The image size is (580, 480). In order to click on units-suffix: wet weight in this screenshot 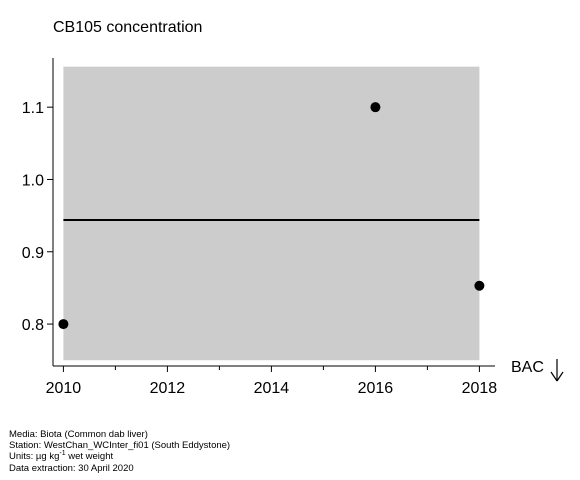, I will do `click(89, 457)`.